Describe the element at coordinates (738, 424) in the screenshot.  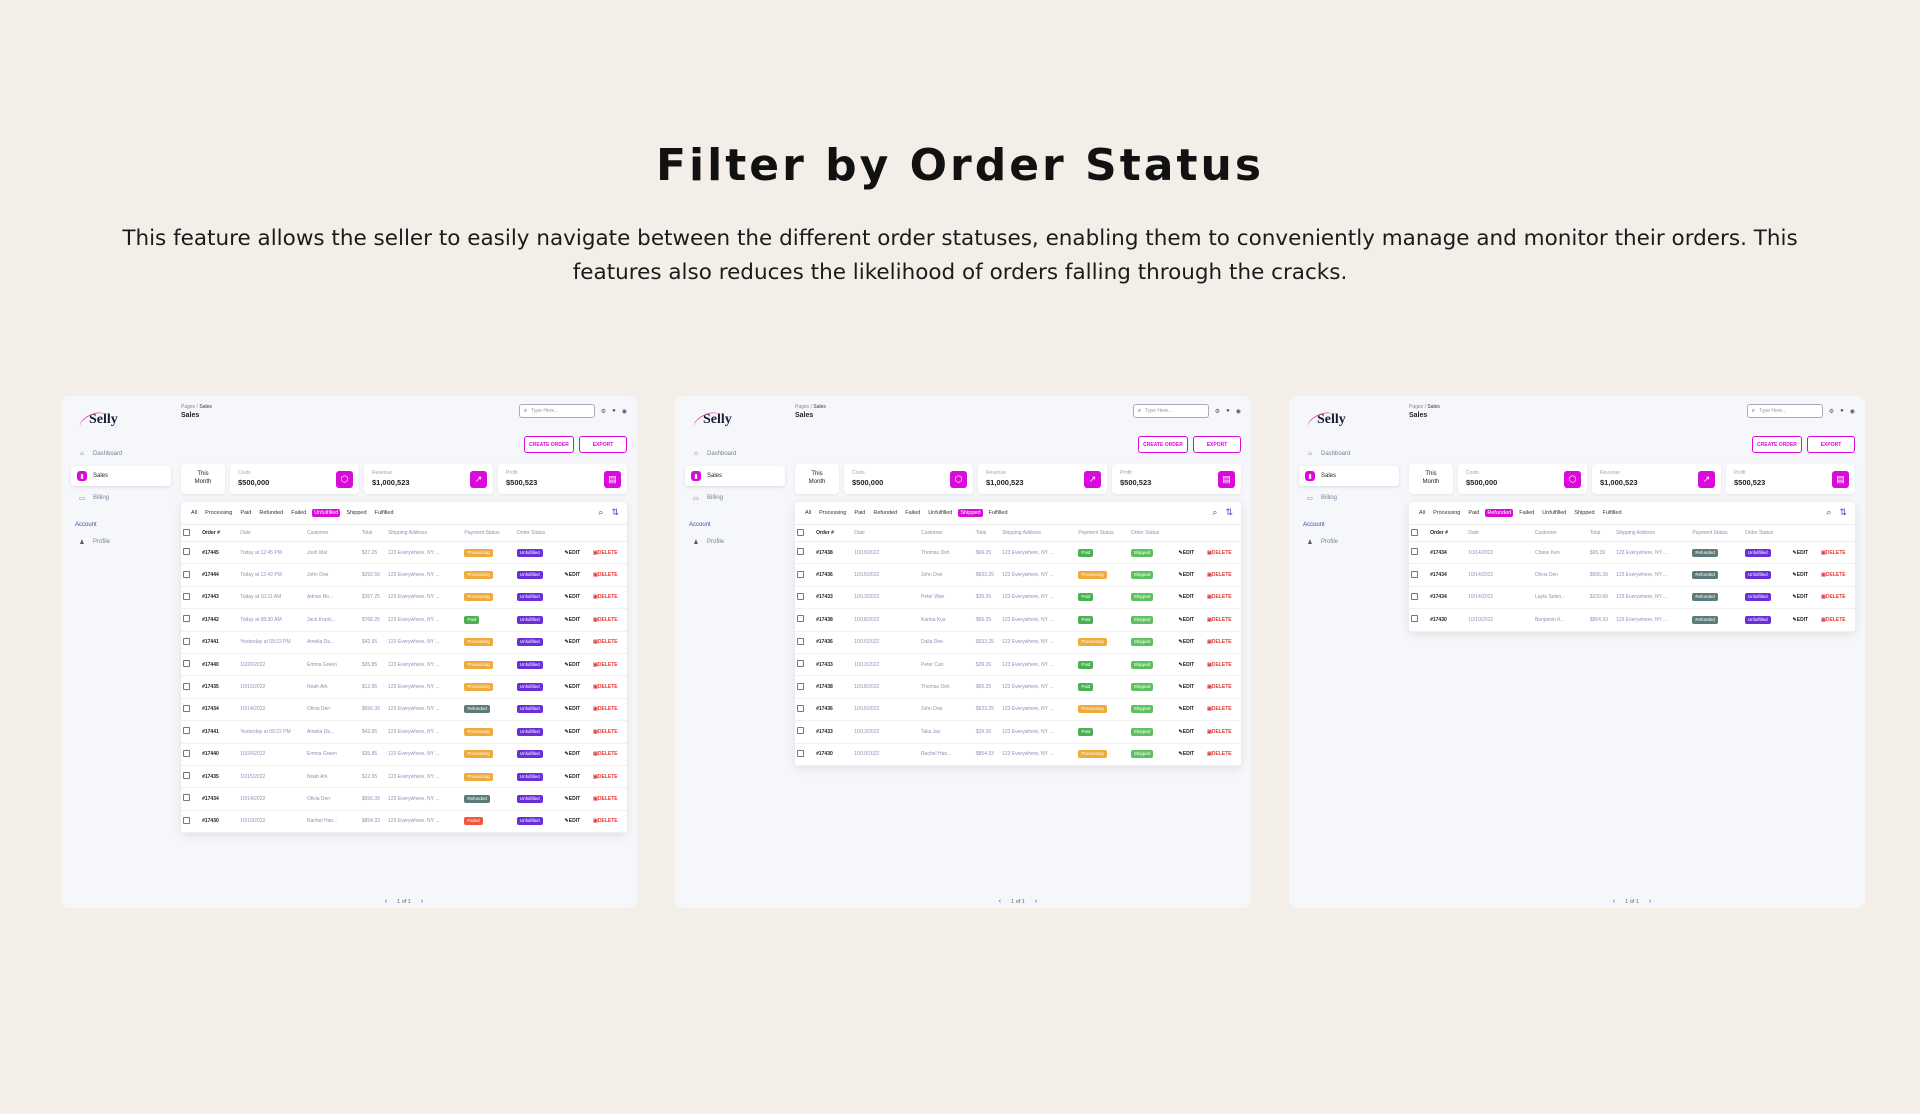
I see `logo: Selly` at that location.